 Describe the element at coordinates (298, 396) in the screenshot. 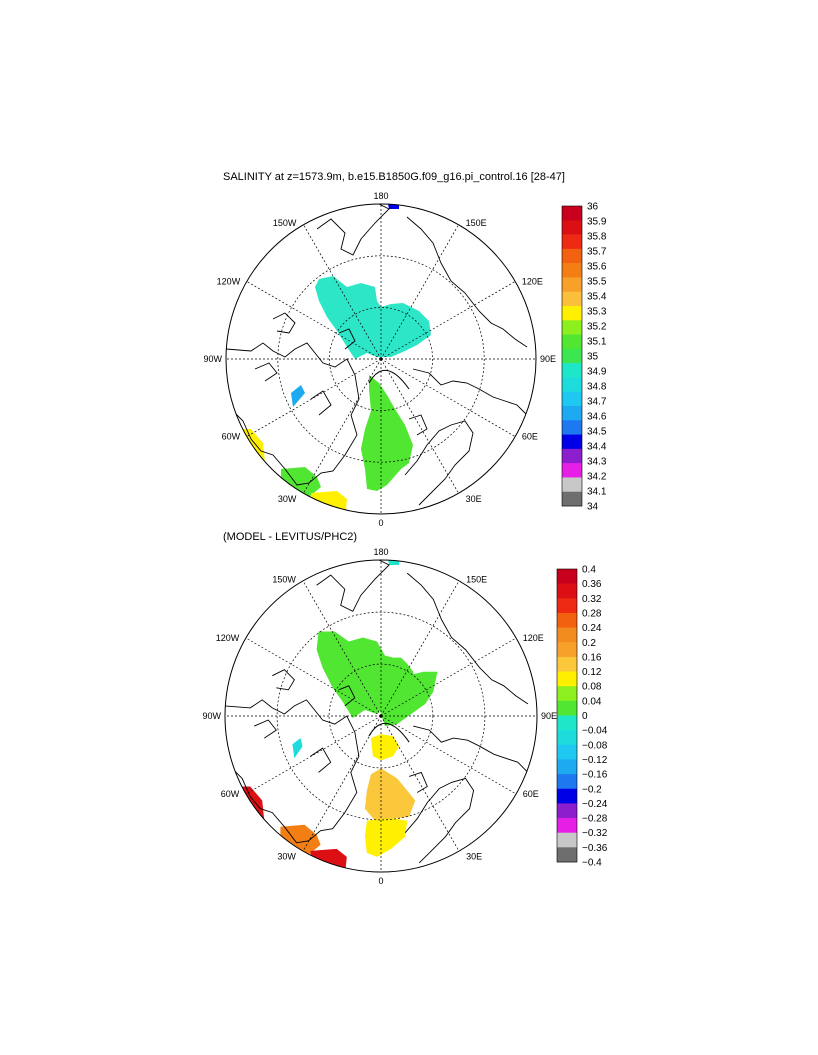

I see `baffin-bay-region` at that location.